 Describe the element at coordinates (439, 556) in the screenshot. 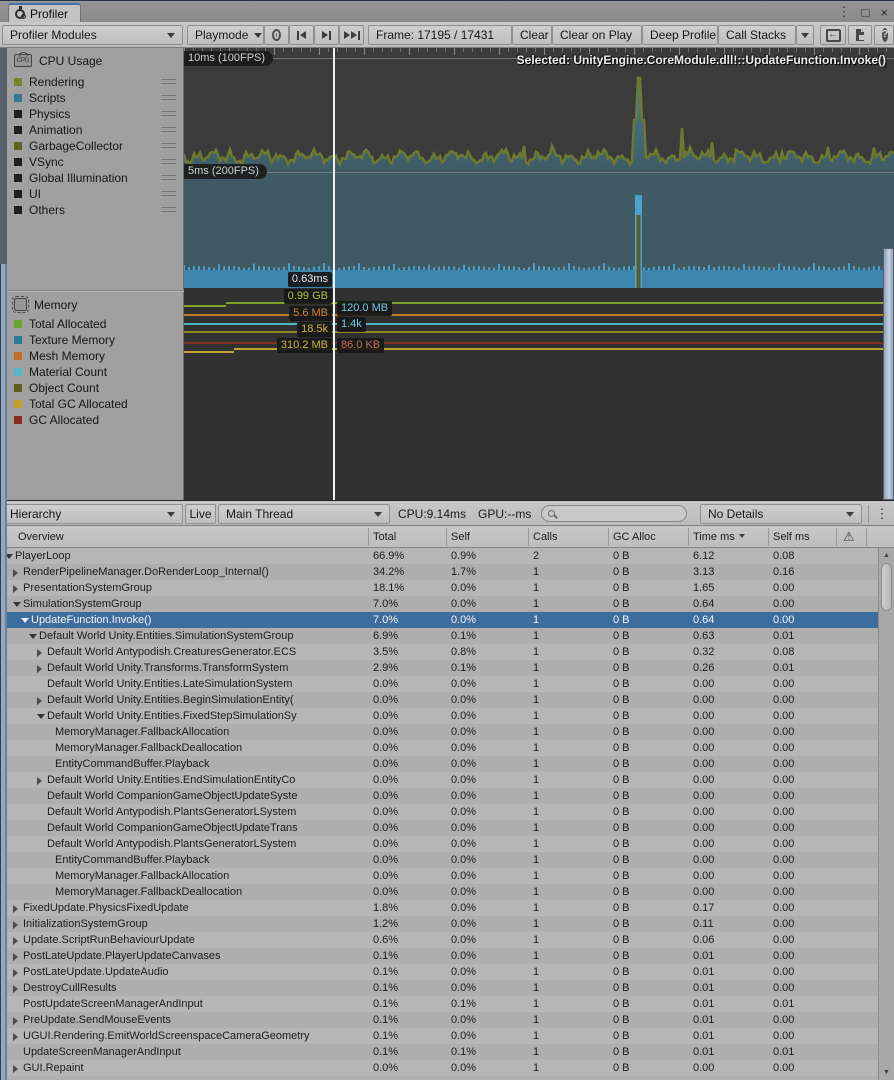

I see `table-row: PlayerLoop 66.9% 0.9% 2 0 B 6.12 0.08` at that location.